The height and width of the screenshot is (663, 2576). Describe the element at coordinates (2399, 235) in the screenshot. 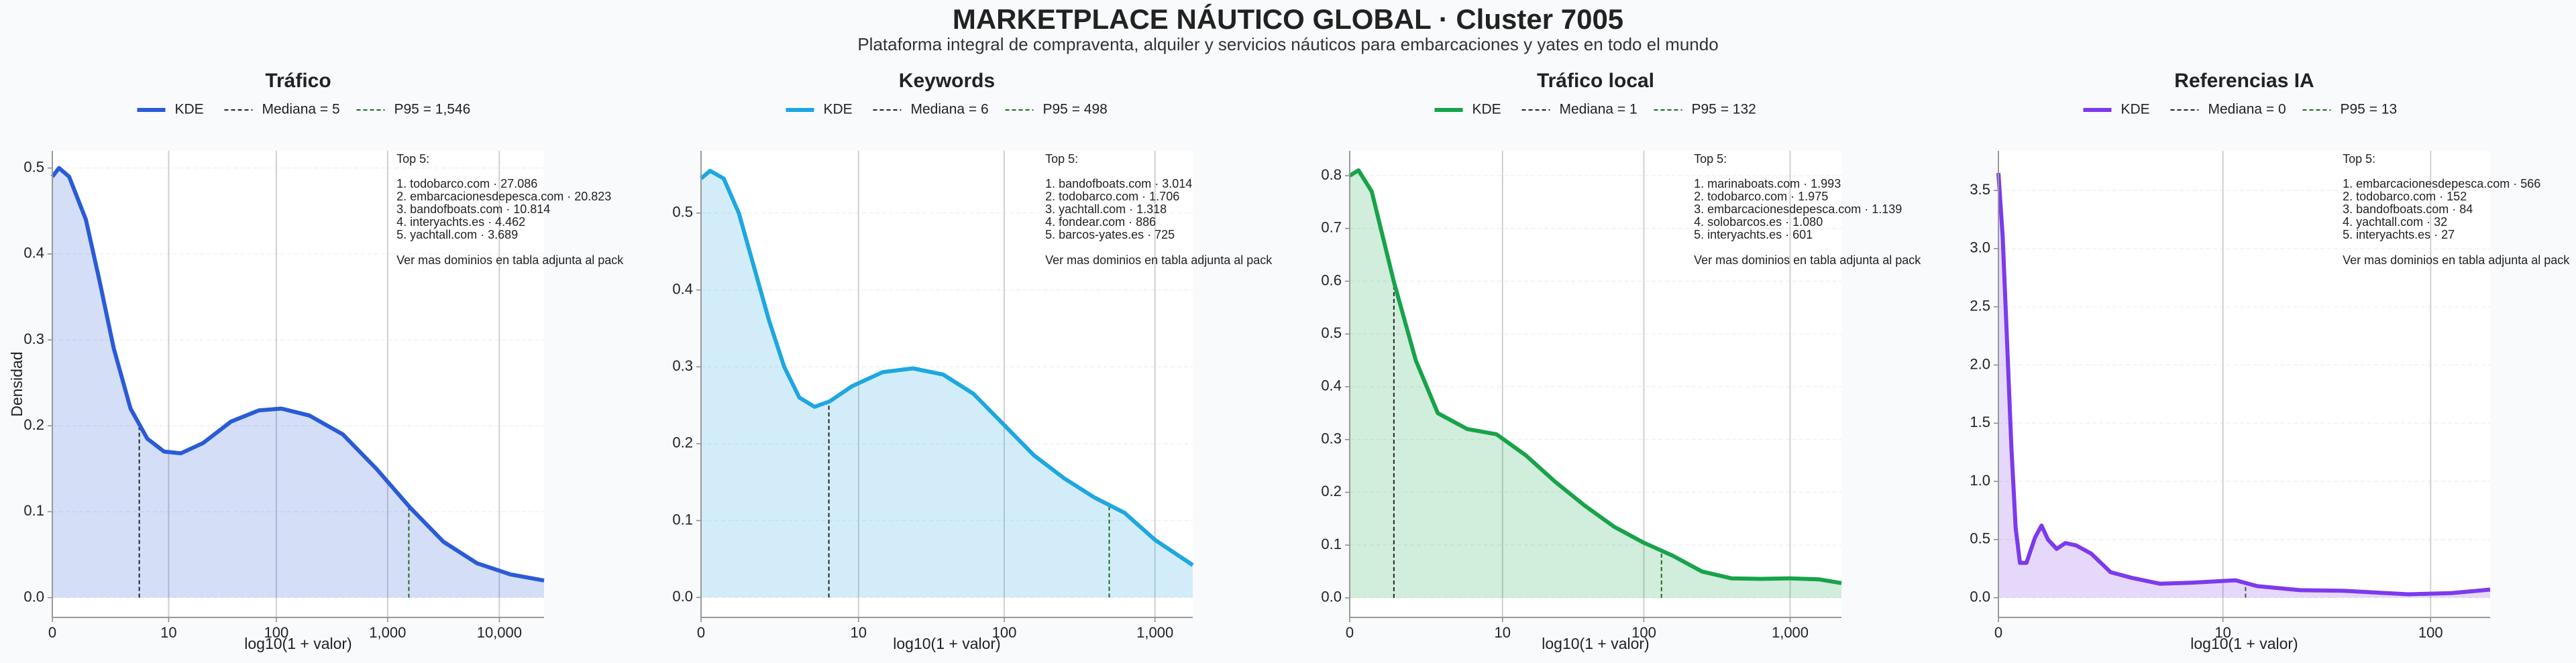

I see `annotation-item: 5. interyachts.es · 27` at that location.